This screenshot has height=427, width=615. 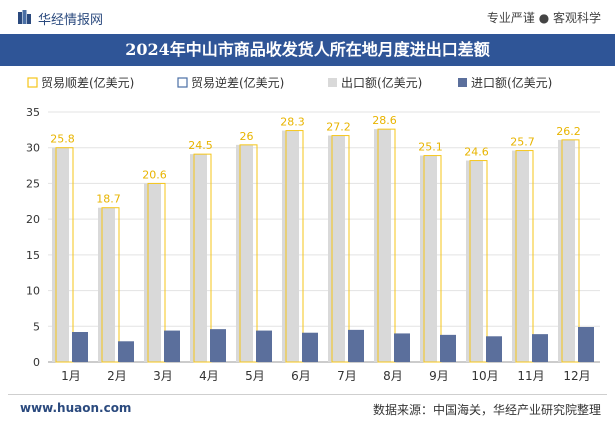 I want to click on x-tick-label: 10月, so click(x=484, y=376).